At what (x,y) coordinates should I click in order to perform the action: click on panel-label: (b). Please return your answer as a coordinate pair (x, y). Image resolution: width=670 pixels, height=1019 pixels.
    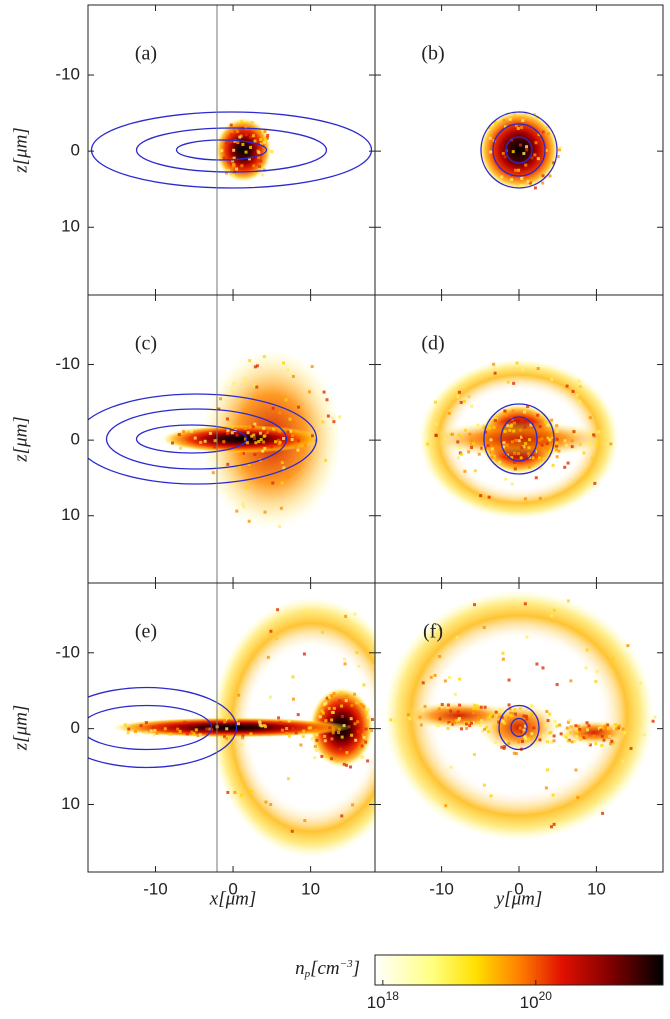
    Looking at the image, I should click on (432, 54).